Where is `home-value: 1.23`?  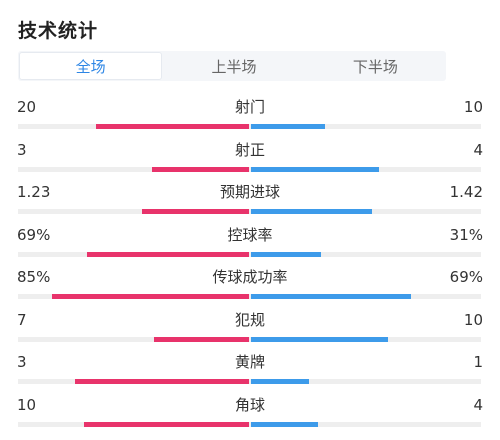 home-value: 1.23 is located at coordinates (34, 192).